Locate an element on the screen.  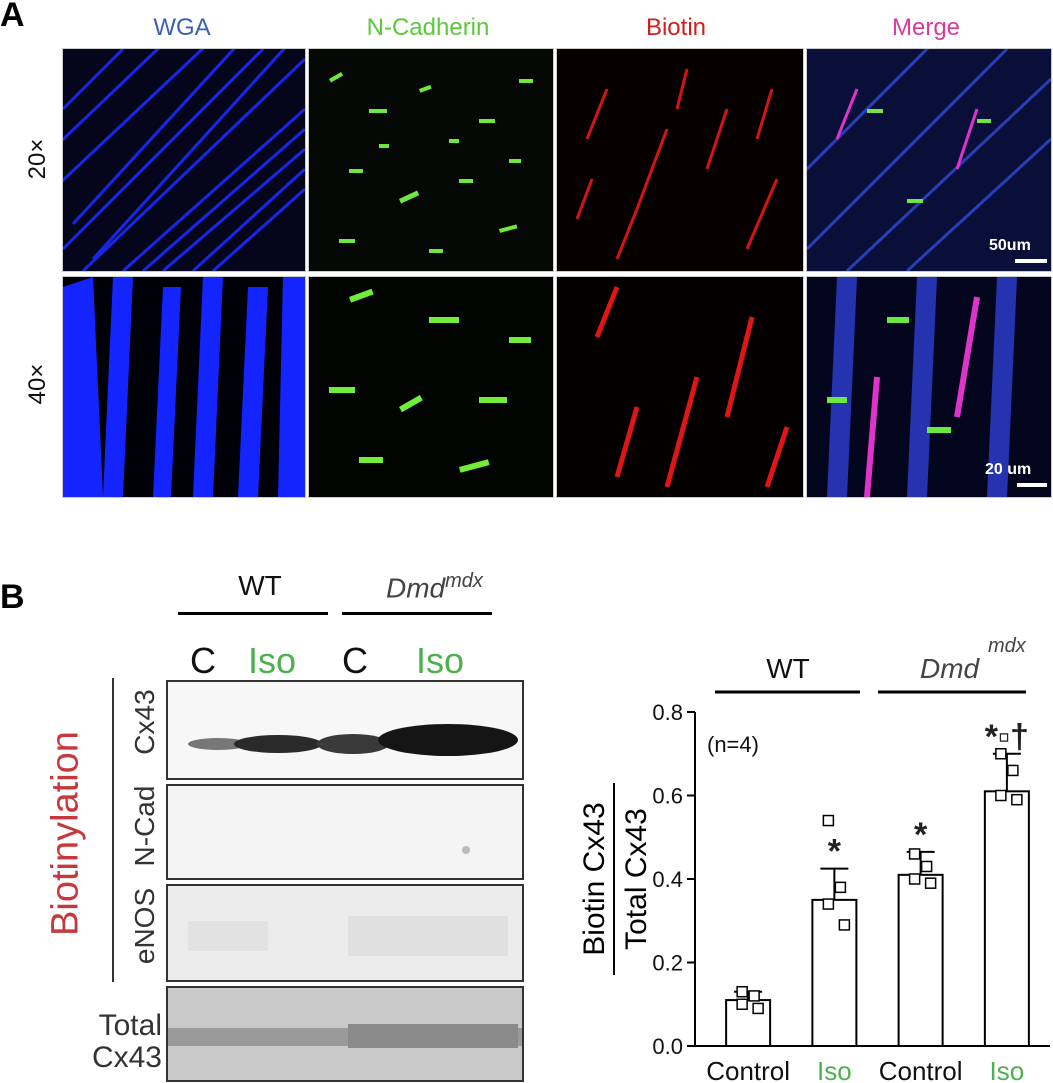
y-tick-label: 0.6 is located at coordinates (667, 796).